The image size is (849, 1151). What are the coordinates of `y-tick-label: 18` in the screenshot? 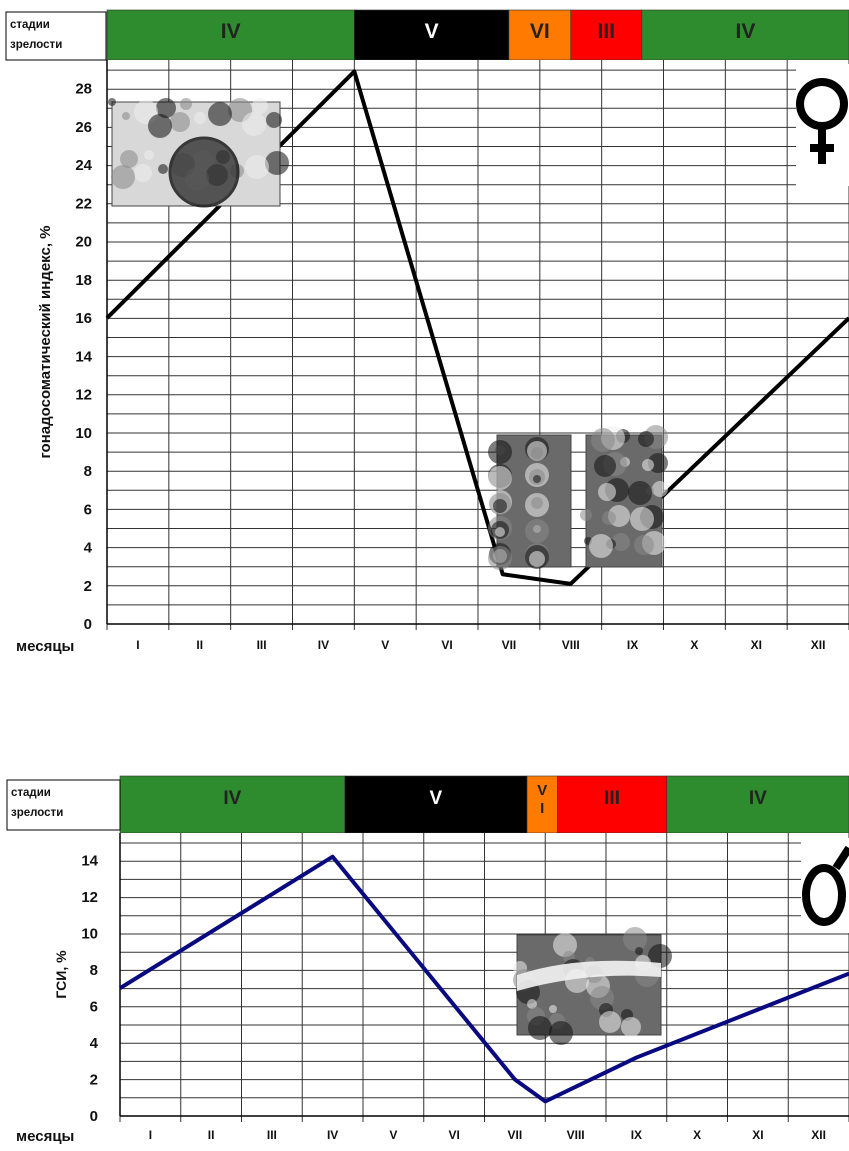 It's located at (83, 280).